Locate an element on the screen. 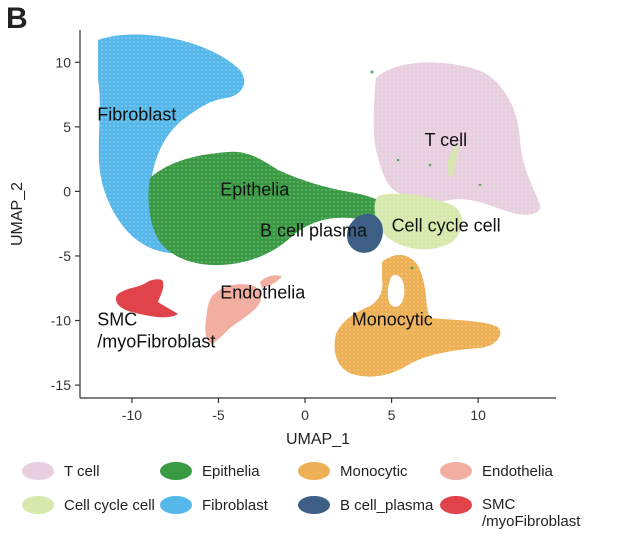  cluster-label: SMC is located at coordinates (117, 320).